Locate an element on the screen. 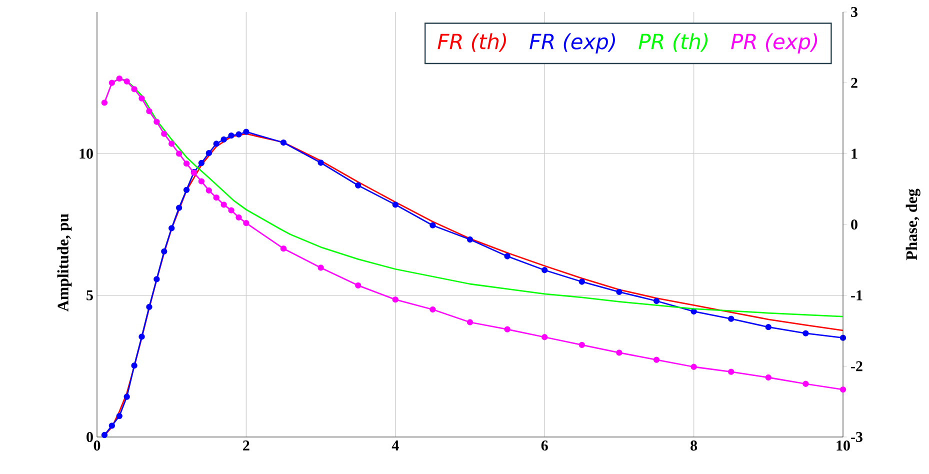 Image resolution: width=929 pixels, height=474 pixels. y2-tick-label: 2 is located at coordinates (854, 83).